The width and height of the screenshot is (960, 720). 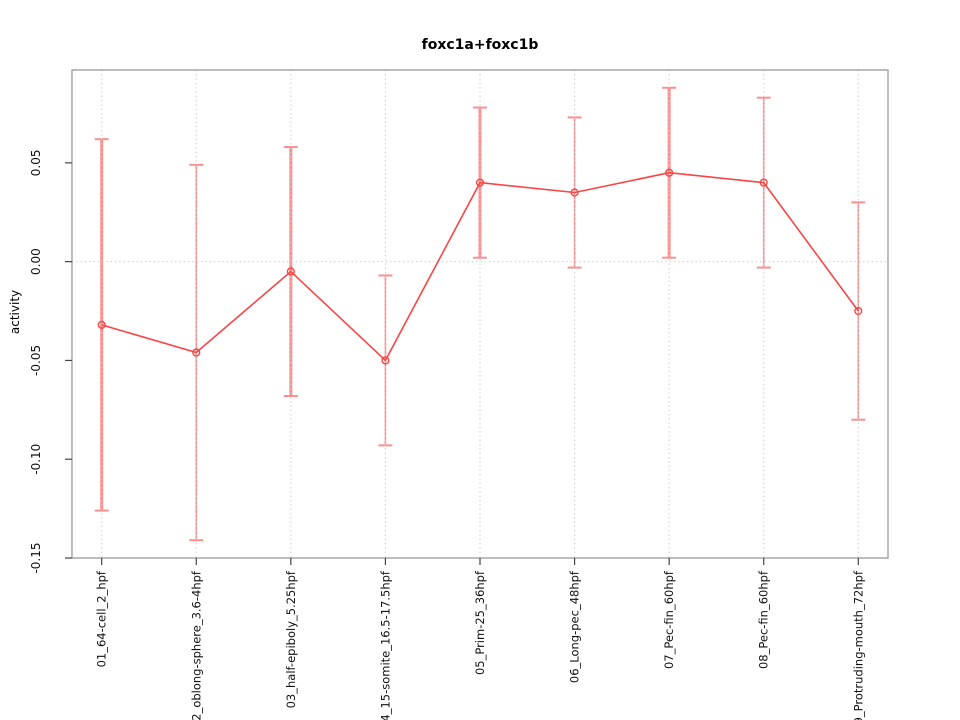 What do you see at coordinates (36, 162) in the screenshot?
I see `y-tick-label: 0.05` at bounding box center [36, 162].